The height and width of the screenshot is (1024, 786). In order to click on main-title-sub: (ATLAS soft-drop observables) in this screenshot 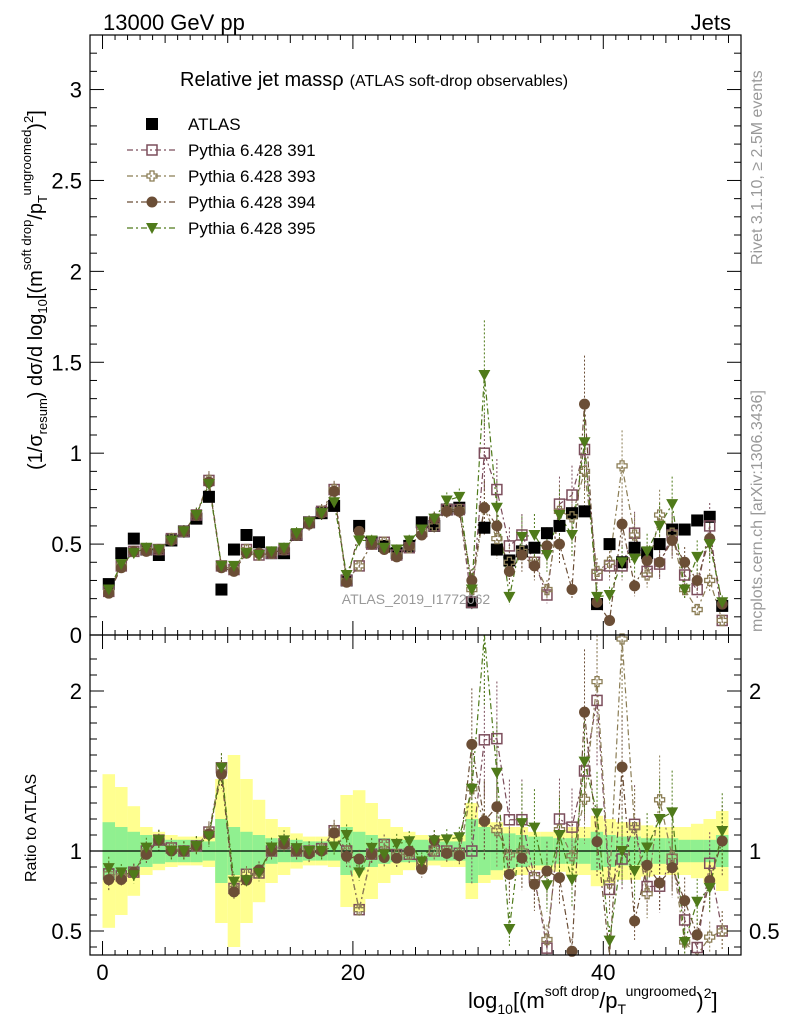, I will do `click(459, 81)`.